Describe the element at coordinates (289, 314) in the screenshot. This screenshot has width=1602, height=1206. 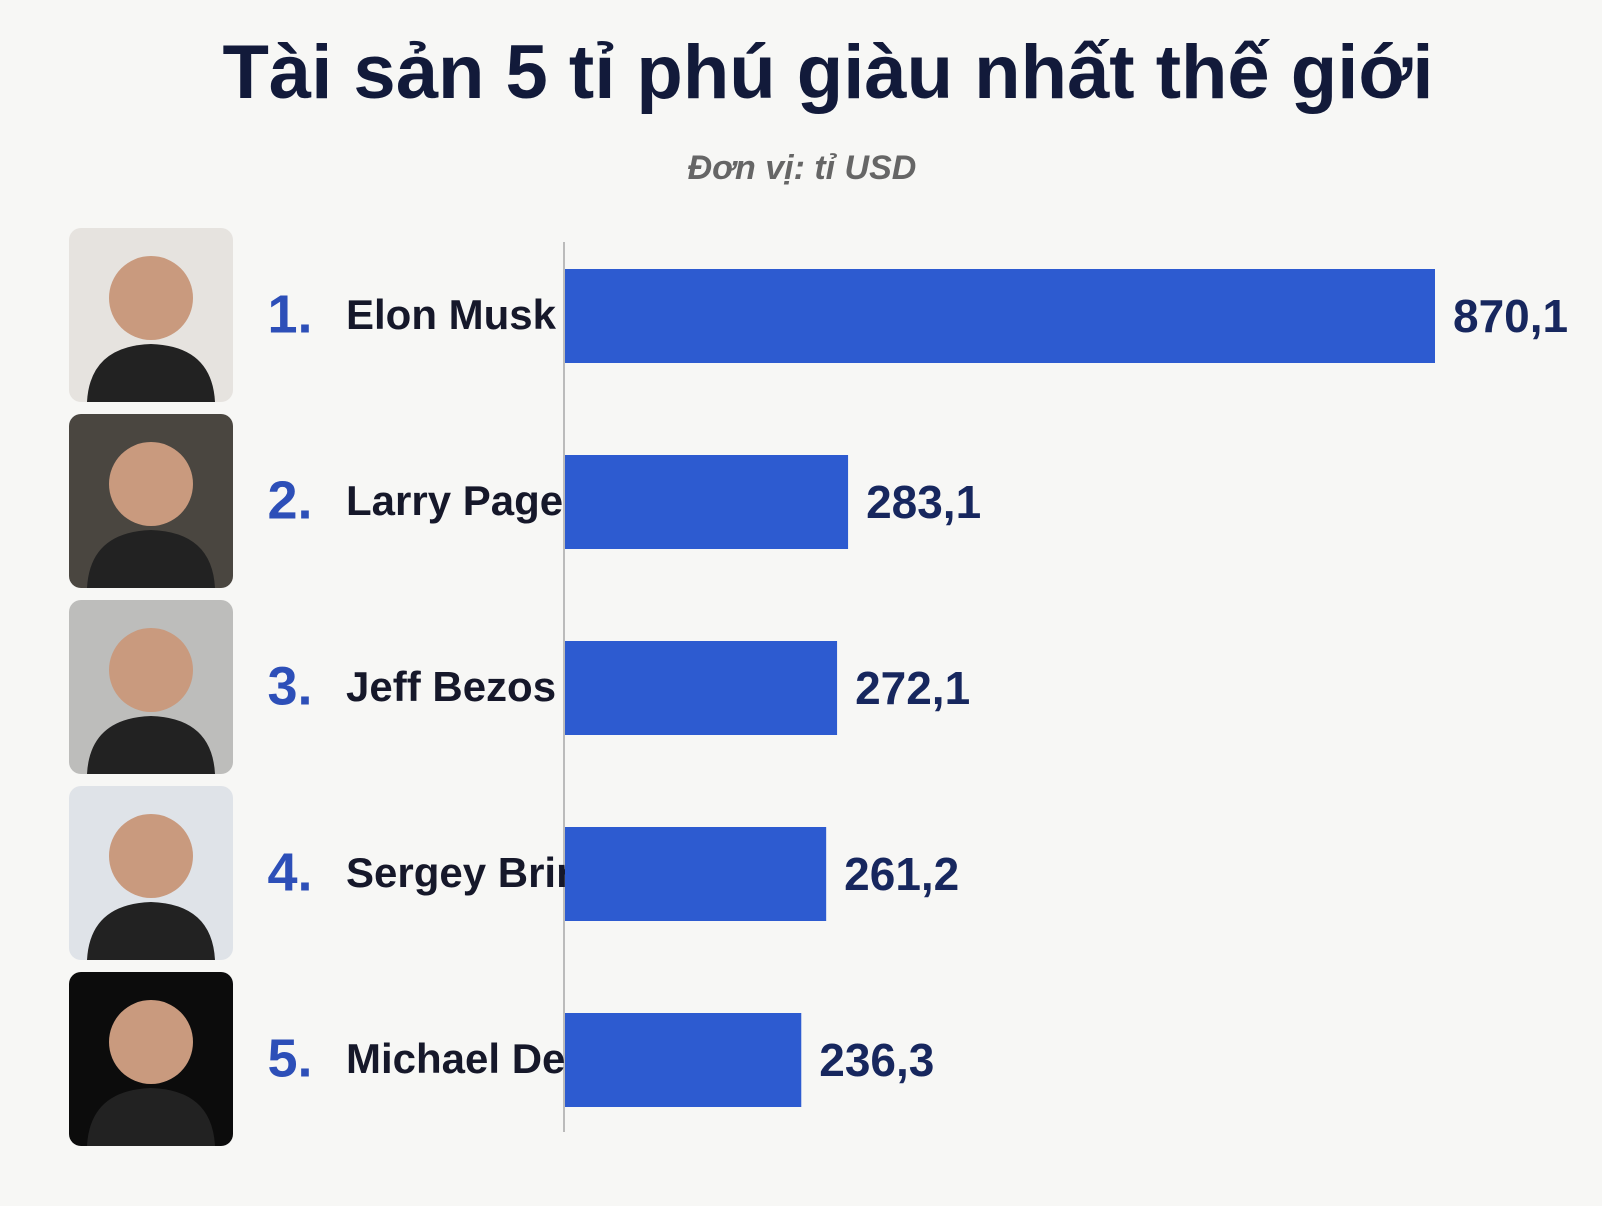
I see `rank: 1.` at that location.